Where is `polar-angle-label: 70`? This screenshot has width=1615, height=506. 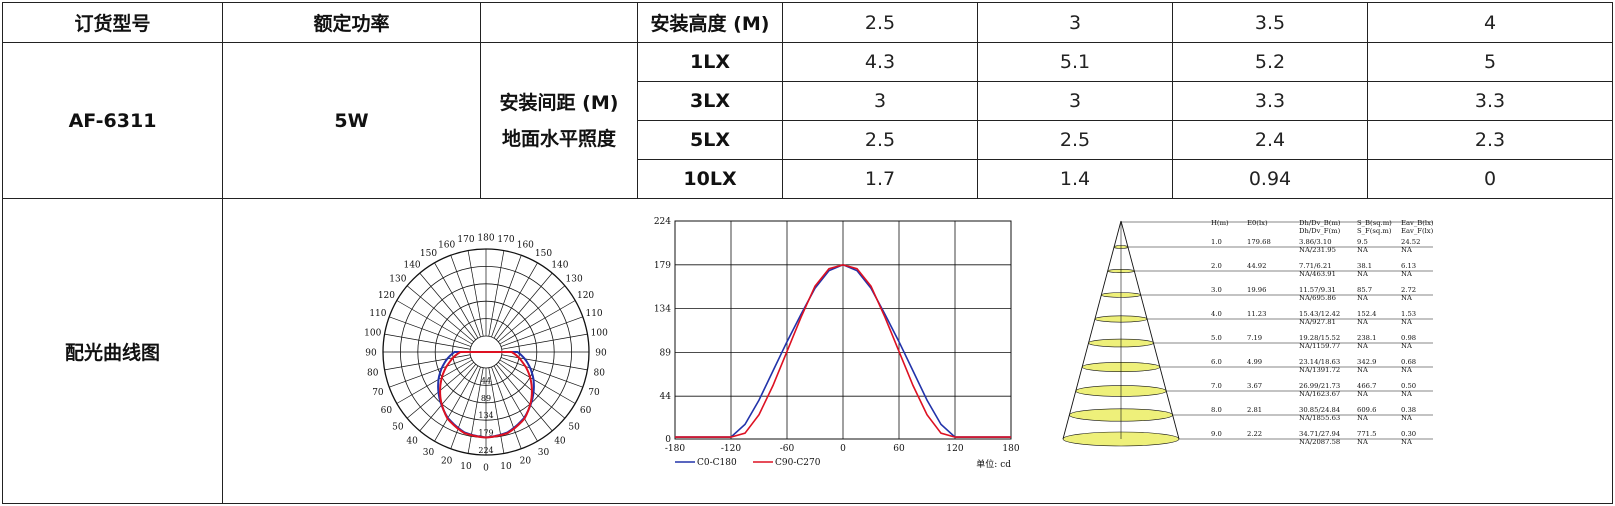
polar-angle-label: 70 is located at coordinates (378, 393).